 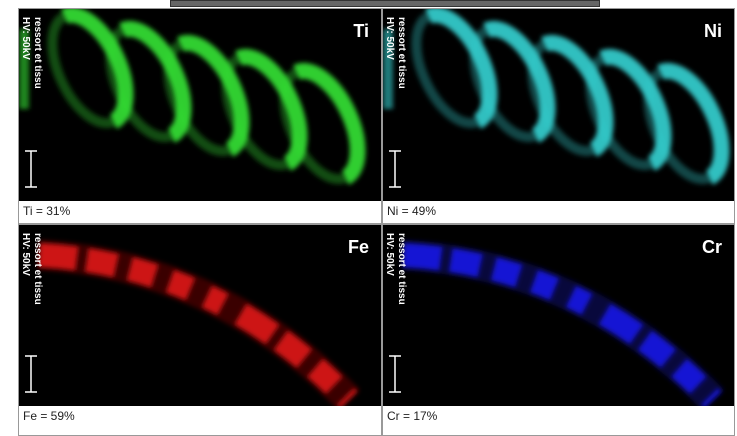 I want to click on caption: Fe = 59%, so click(x=49, y=416).